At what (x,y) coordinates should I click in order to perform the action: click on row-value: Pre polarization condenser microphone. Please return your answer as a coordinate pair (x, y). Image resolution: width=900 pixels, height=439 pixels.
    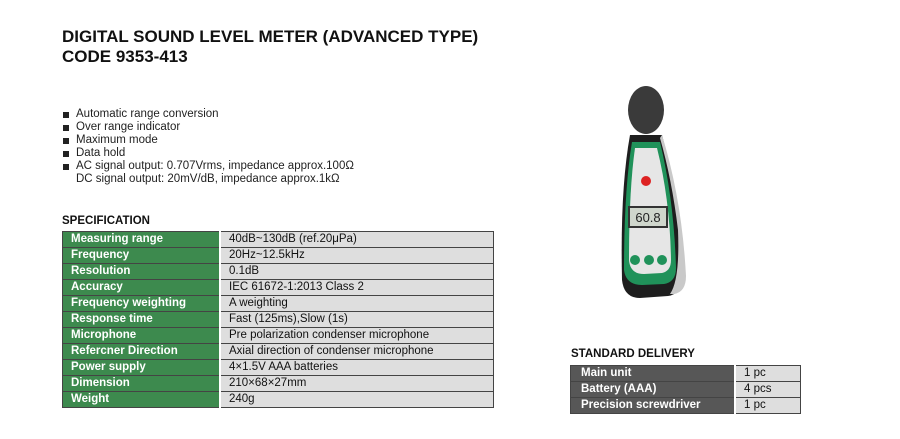
    Looking at the image, I should click on (356, 335).